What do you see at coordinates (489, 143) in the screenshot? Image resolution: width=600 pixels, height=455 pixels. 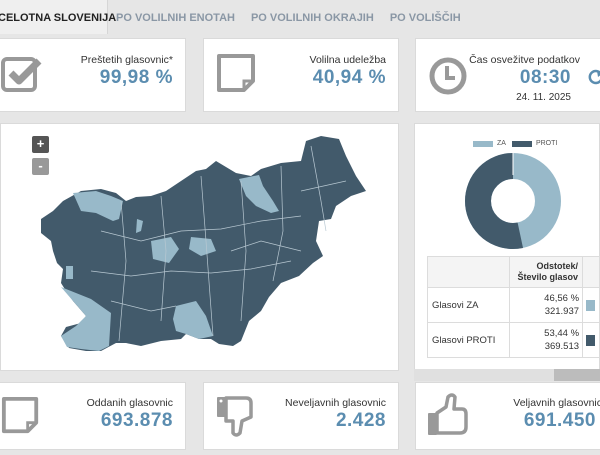 I see `legend-item-za: ZA` at bounding box center [489, 143].